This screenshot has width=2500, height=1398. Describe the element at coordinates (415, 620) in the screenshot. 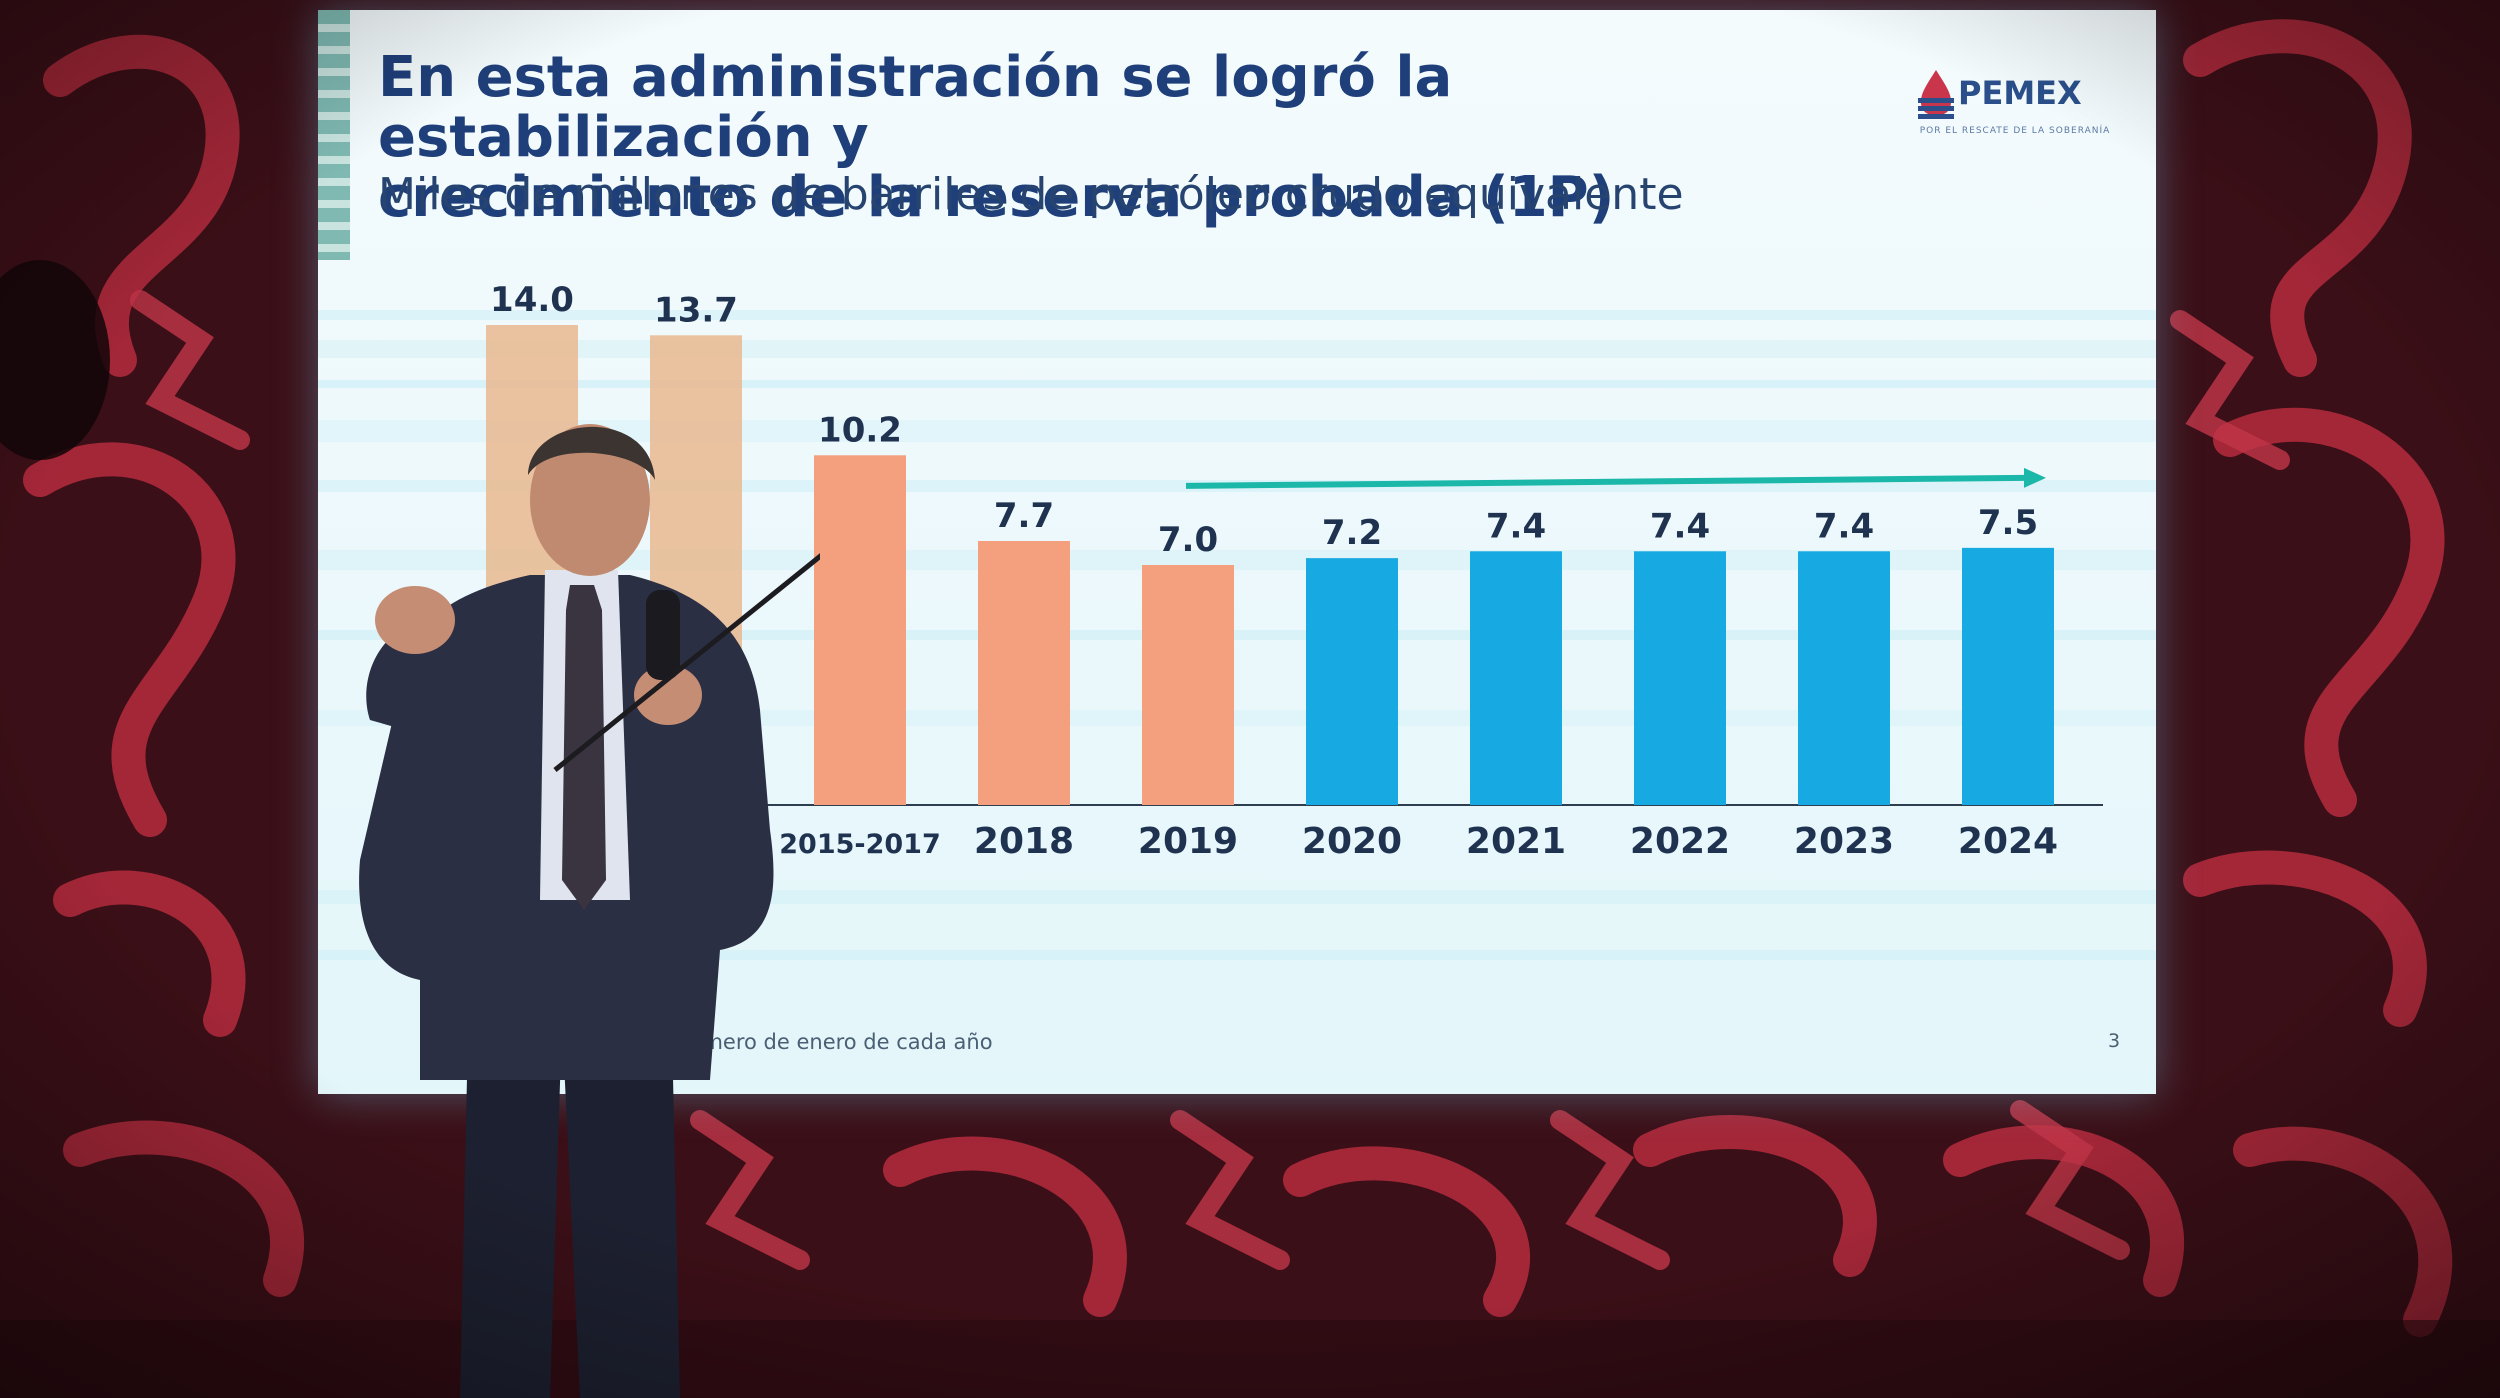

I see `presenter-hand` at that location.